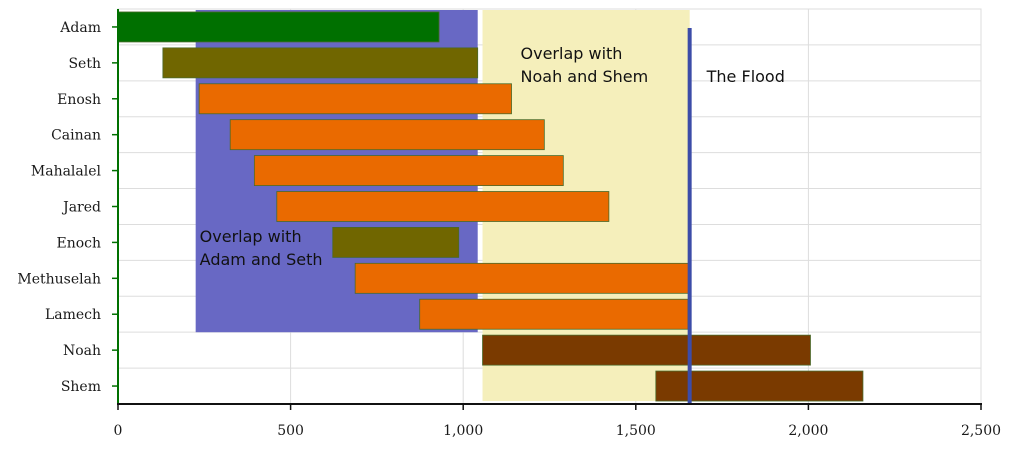 The height and width of the screenshot is (453, 1010). I want to click on bar-jared, so click(443, 206).